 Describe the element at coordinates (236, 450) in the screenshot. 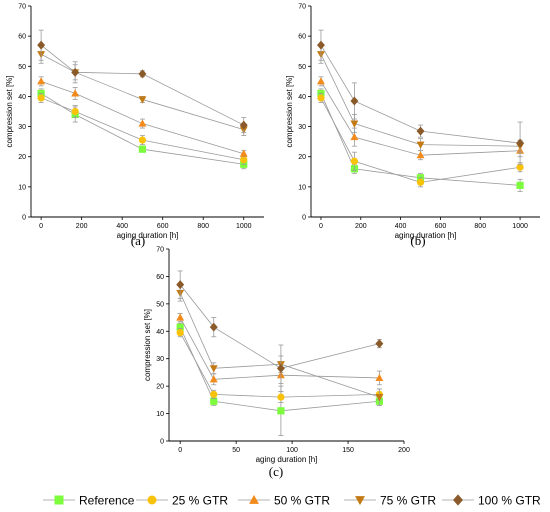

I see `x-tick-label: 50` at that location.